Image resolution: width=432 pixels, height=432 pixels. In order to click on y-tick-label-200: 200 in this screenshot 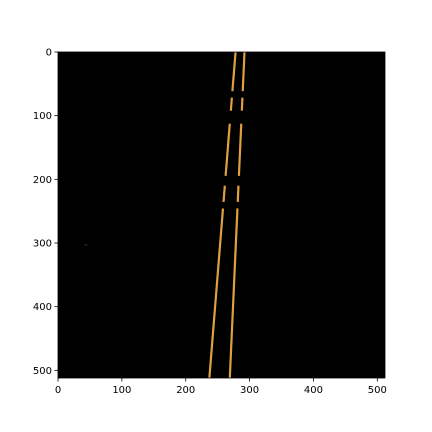, I will do `click(42, 180)`.